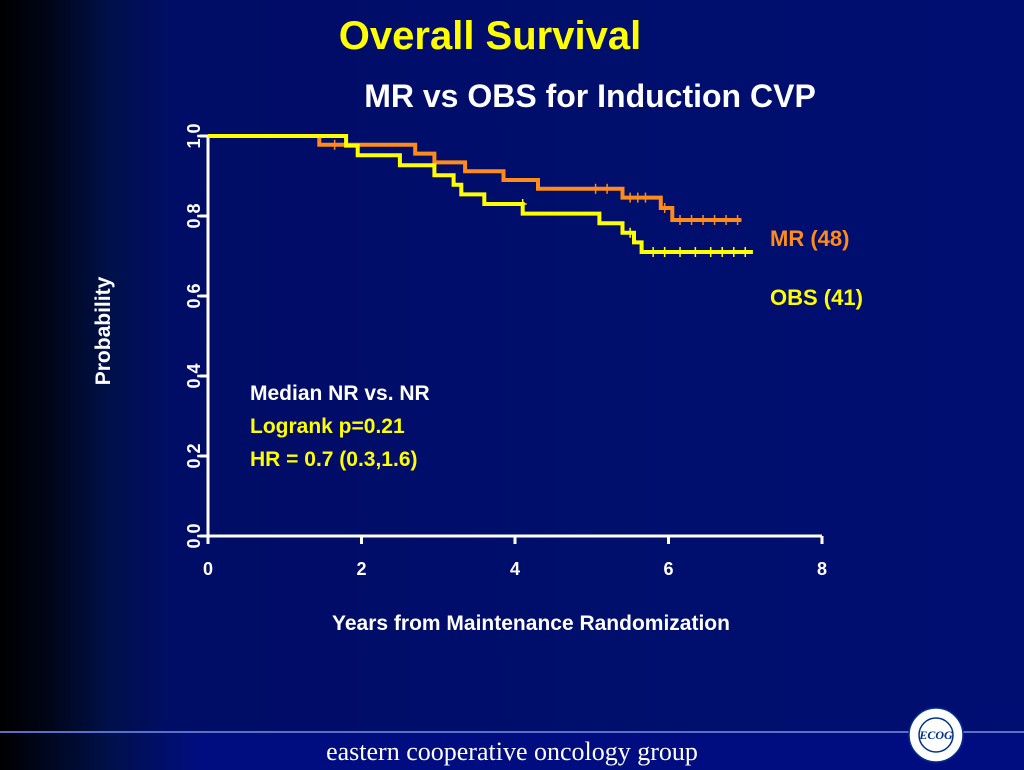 This screenshot has height=770, width=1024. Describe the element at coordinates (194, 295) in the screenshot. I see `y-tick-label: 0.6` at that location.